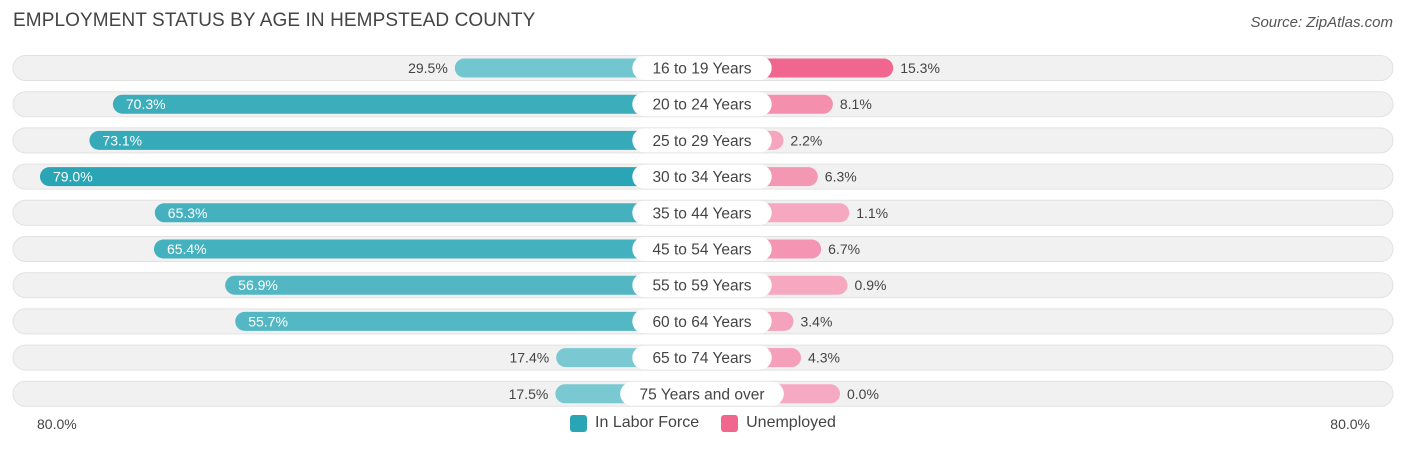 The height and width of the screenshot is (450, 1406). Describe the element at coordinates (824, 358) in the screenshot. I see `label-unemployed: 4.3%` at that location.